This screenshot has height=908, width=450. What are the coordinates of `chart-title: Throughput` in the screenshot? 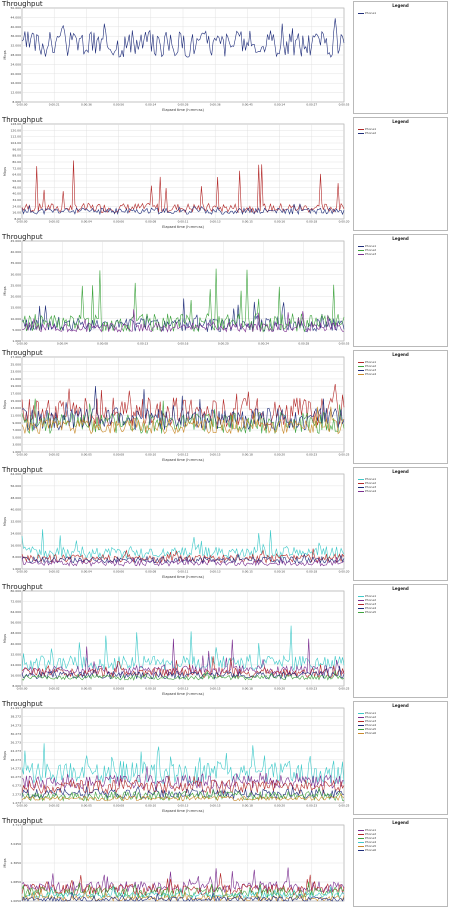 It's located at (22, 587).